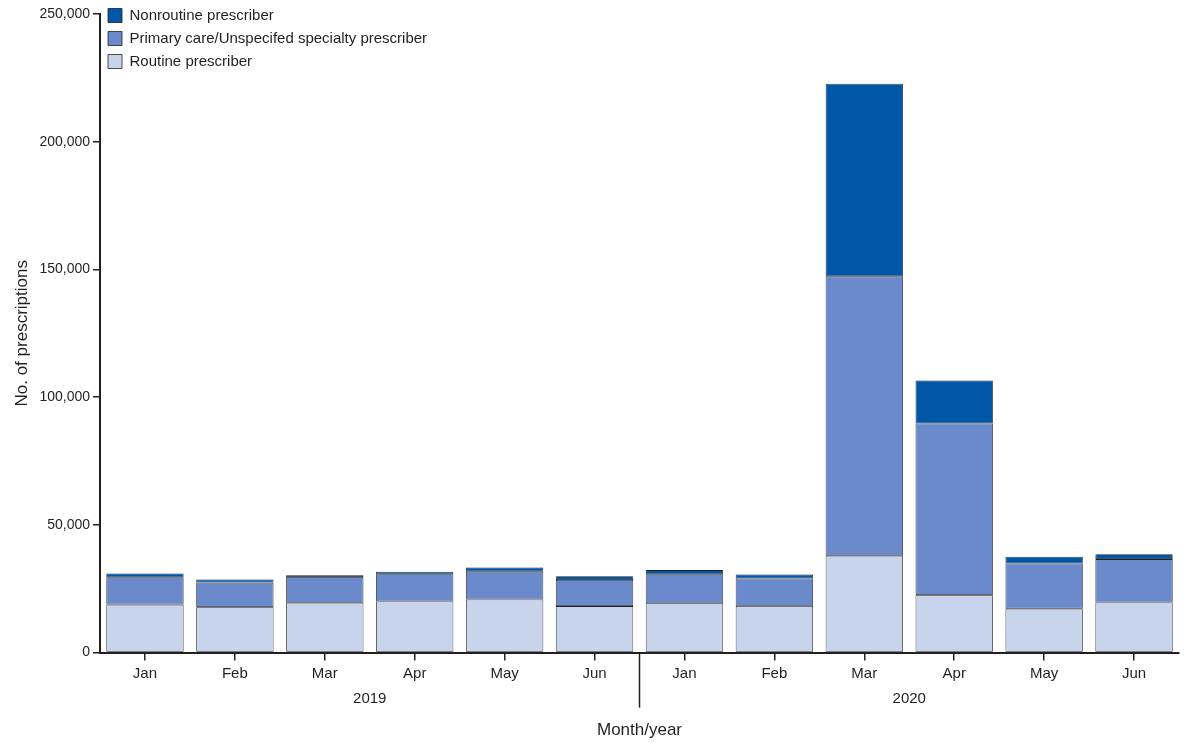  What do you see at coordinates (278, 37) in the screenshot?
I see `legend-label: Primary care/Unspecifed specialty prescriber` at bounding box center [278, 37].